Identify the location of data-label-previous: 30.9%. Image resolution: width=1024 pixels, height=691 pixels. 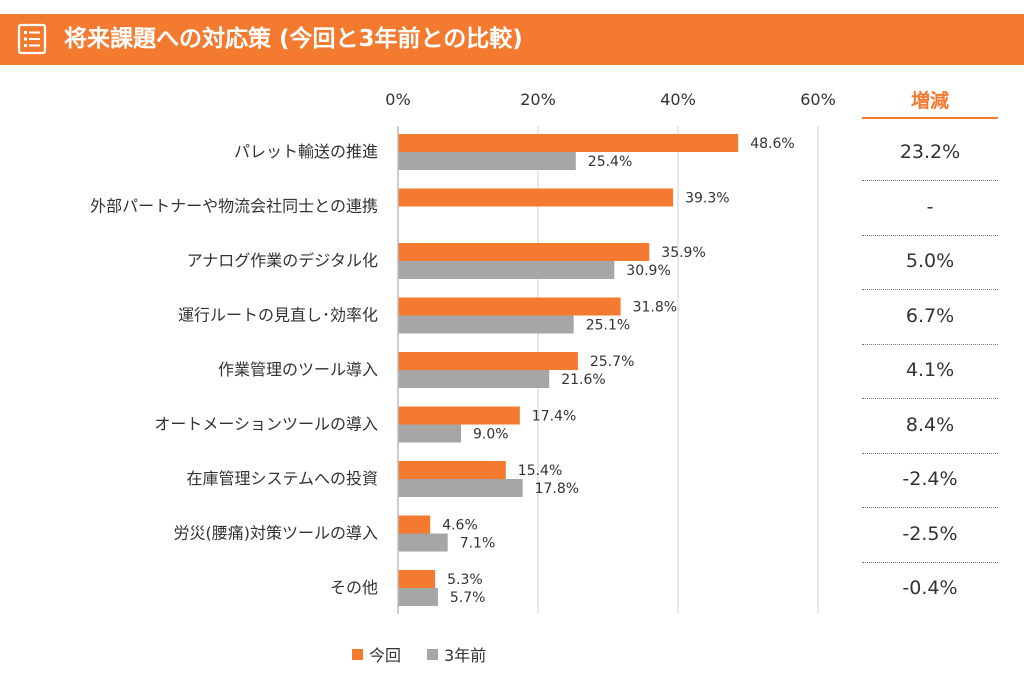
(648, 271).